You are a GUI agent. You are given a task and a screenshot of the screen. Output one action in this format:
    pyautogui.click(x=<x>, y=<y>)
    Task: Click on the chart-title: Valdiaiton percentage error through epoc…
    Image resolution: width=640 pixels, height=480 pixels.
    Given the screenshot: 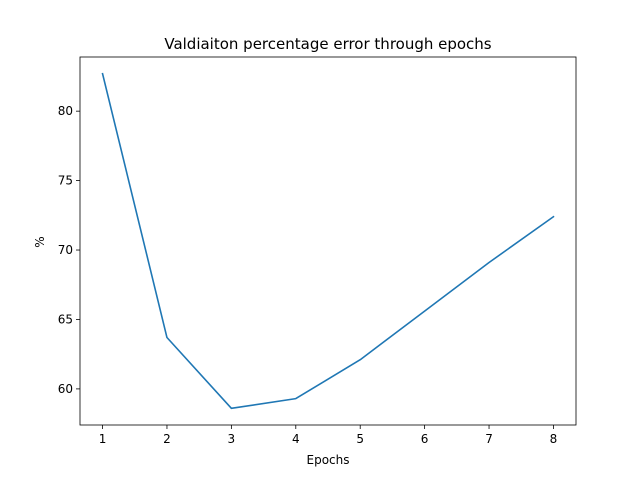 What is the action you would take?
    pyautogui.click(x=327, y=44)
    